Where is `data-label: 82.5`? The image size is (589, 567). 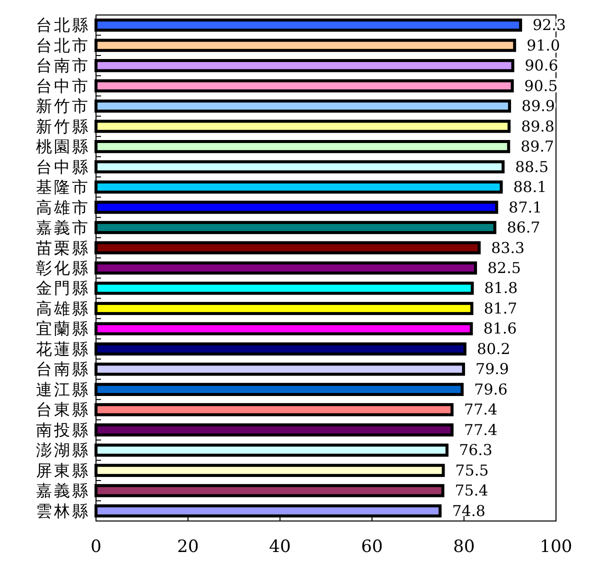
data-label: 82.5 is located at coordinates (504, 268).